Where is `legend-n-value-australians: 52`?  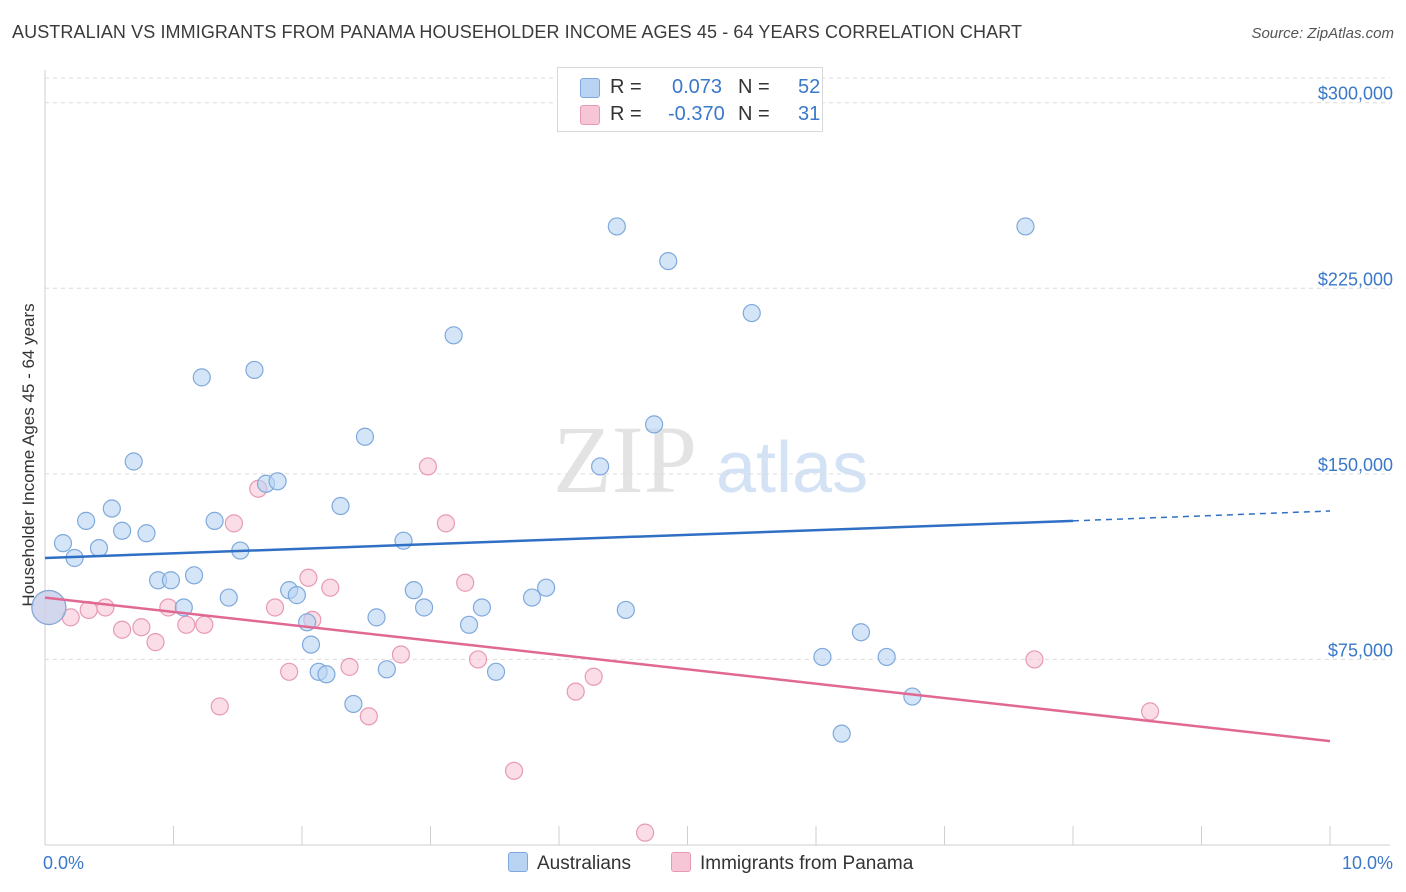 legend-n-value-australians: 52 is located at coordinates (809, 87).